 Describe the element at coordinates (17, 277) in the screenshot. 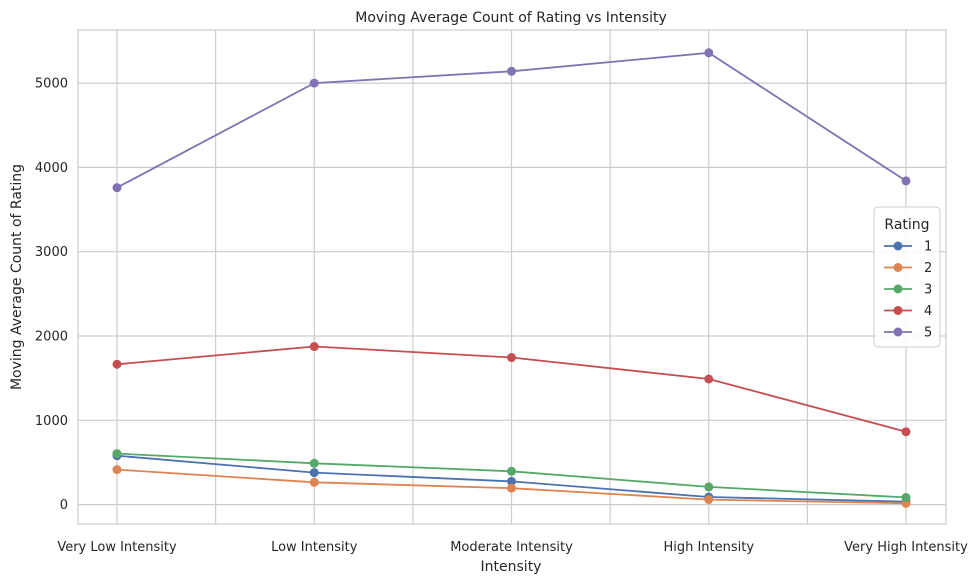

I see `y-axis-label: Moving Average Count of Rating` at that location.